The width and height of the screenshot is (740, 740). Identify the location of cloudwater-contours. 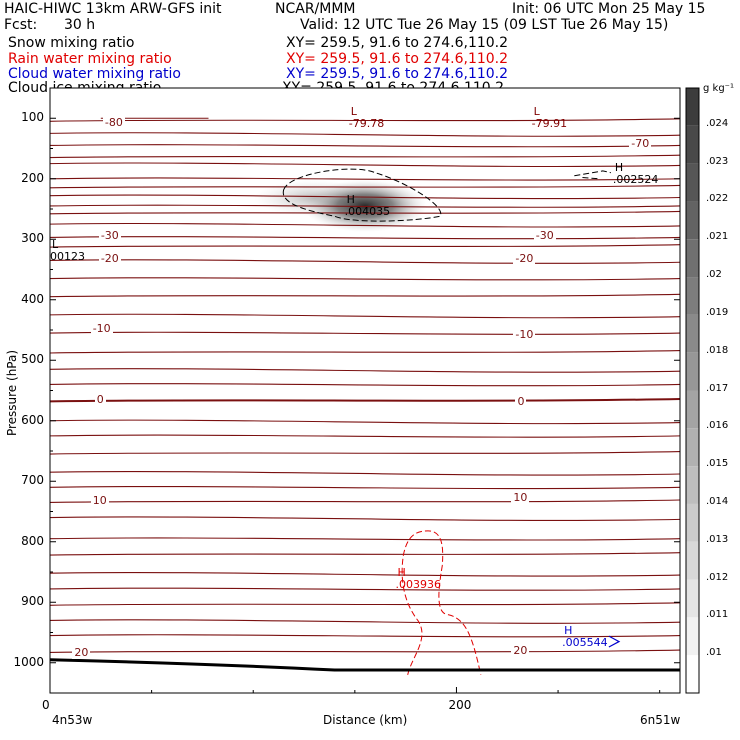
(614, 641).